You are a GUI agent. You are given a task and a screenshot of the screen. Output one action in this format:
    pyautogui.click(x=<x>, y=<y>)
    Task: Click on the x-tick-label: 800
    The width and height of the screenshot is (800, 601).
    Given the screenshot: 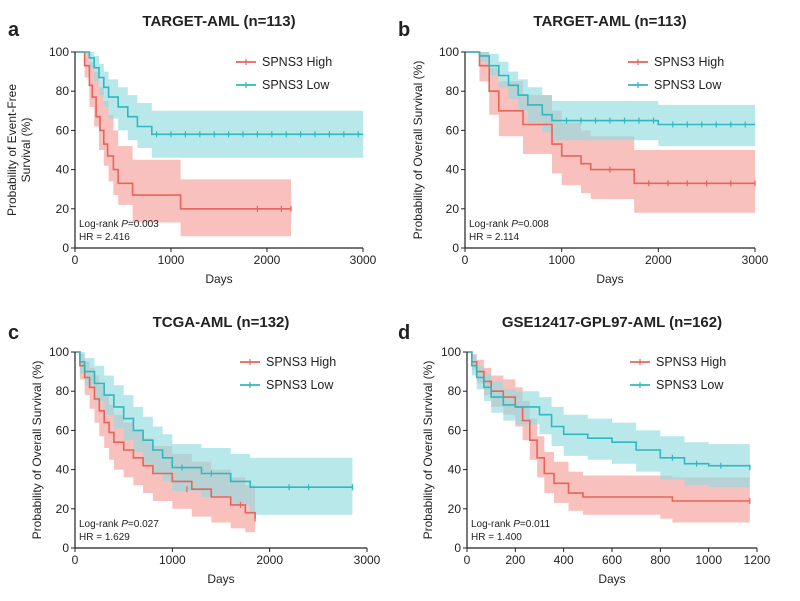 What is the action you would take?
    pyautogui.click(x=660, y=560)
    